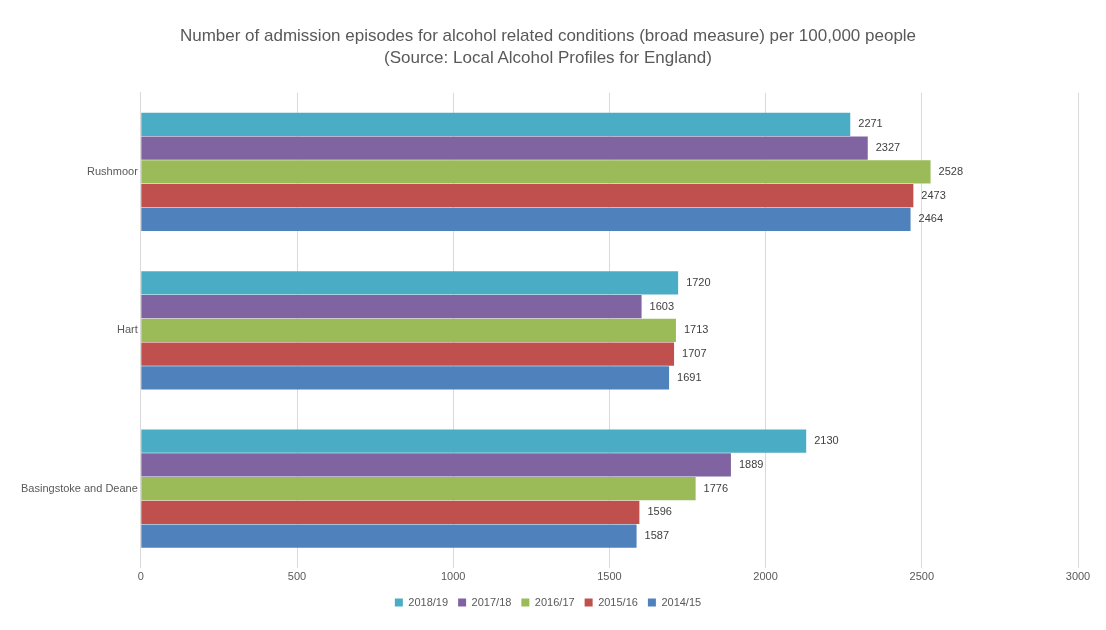 The height and width of the screenshot is (630, 1106). I want to click on data-label: 2271, so click(870, 123).